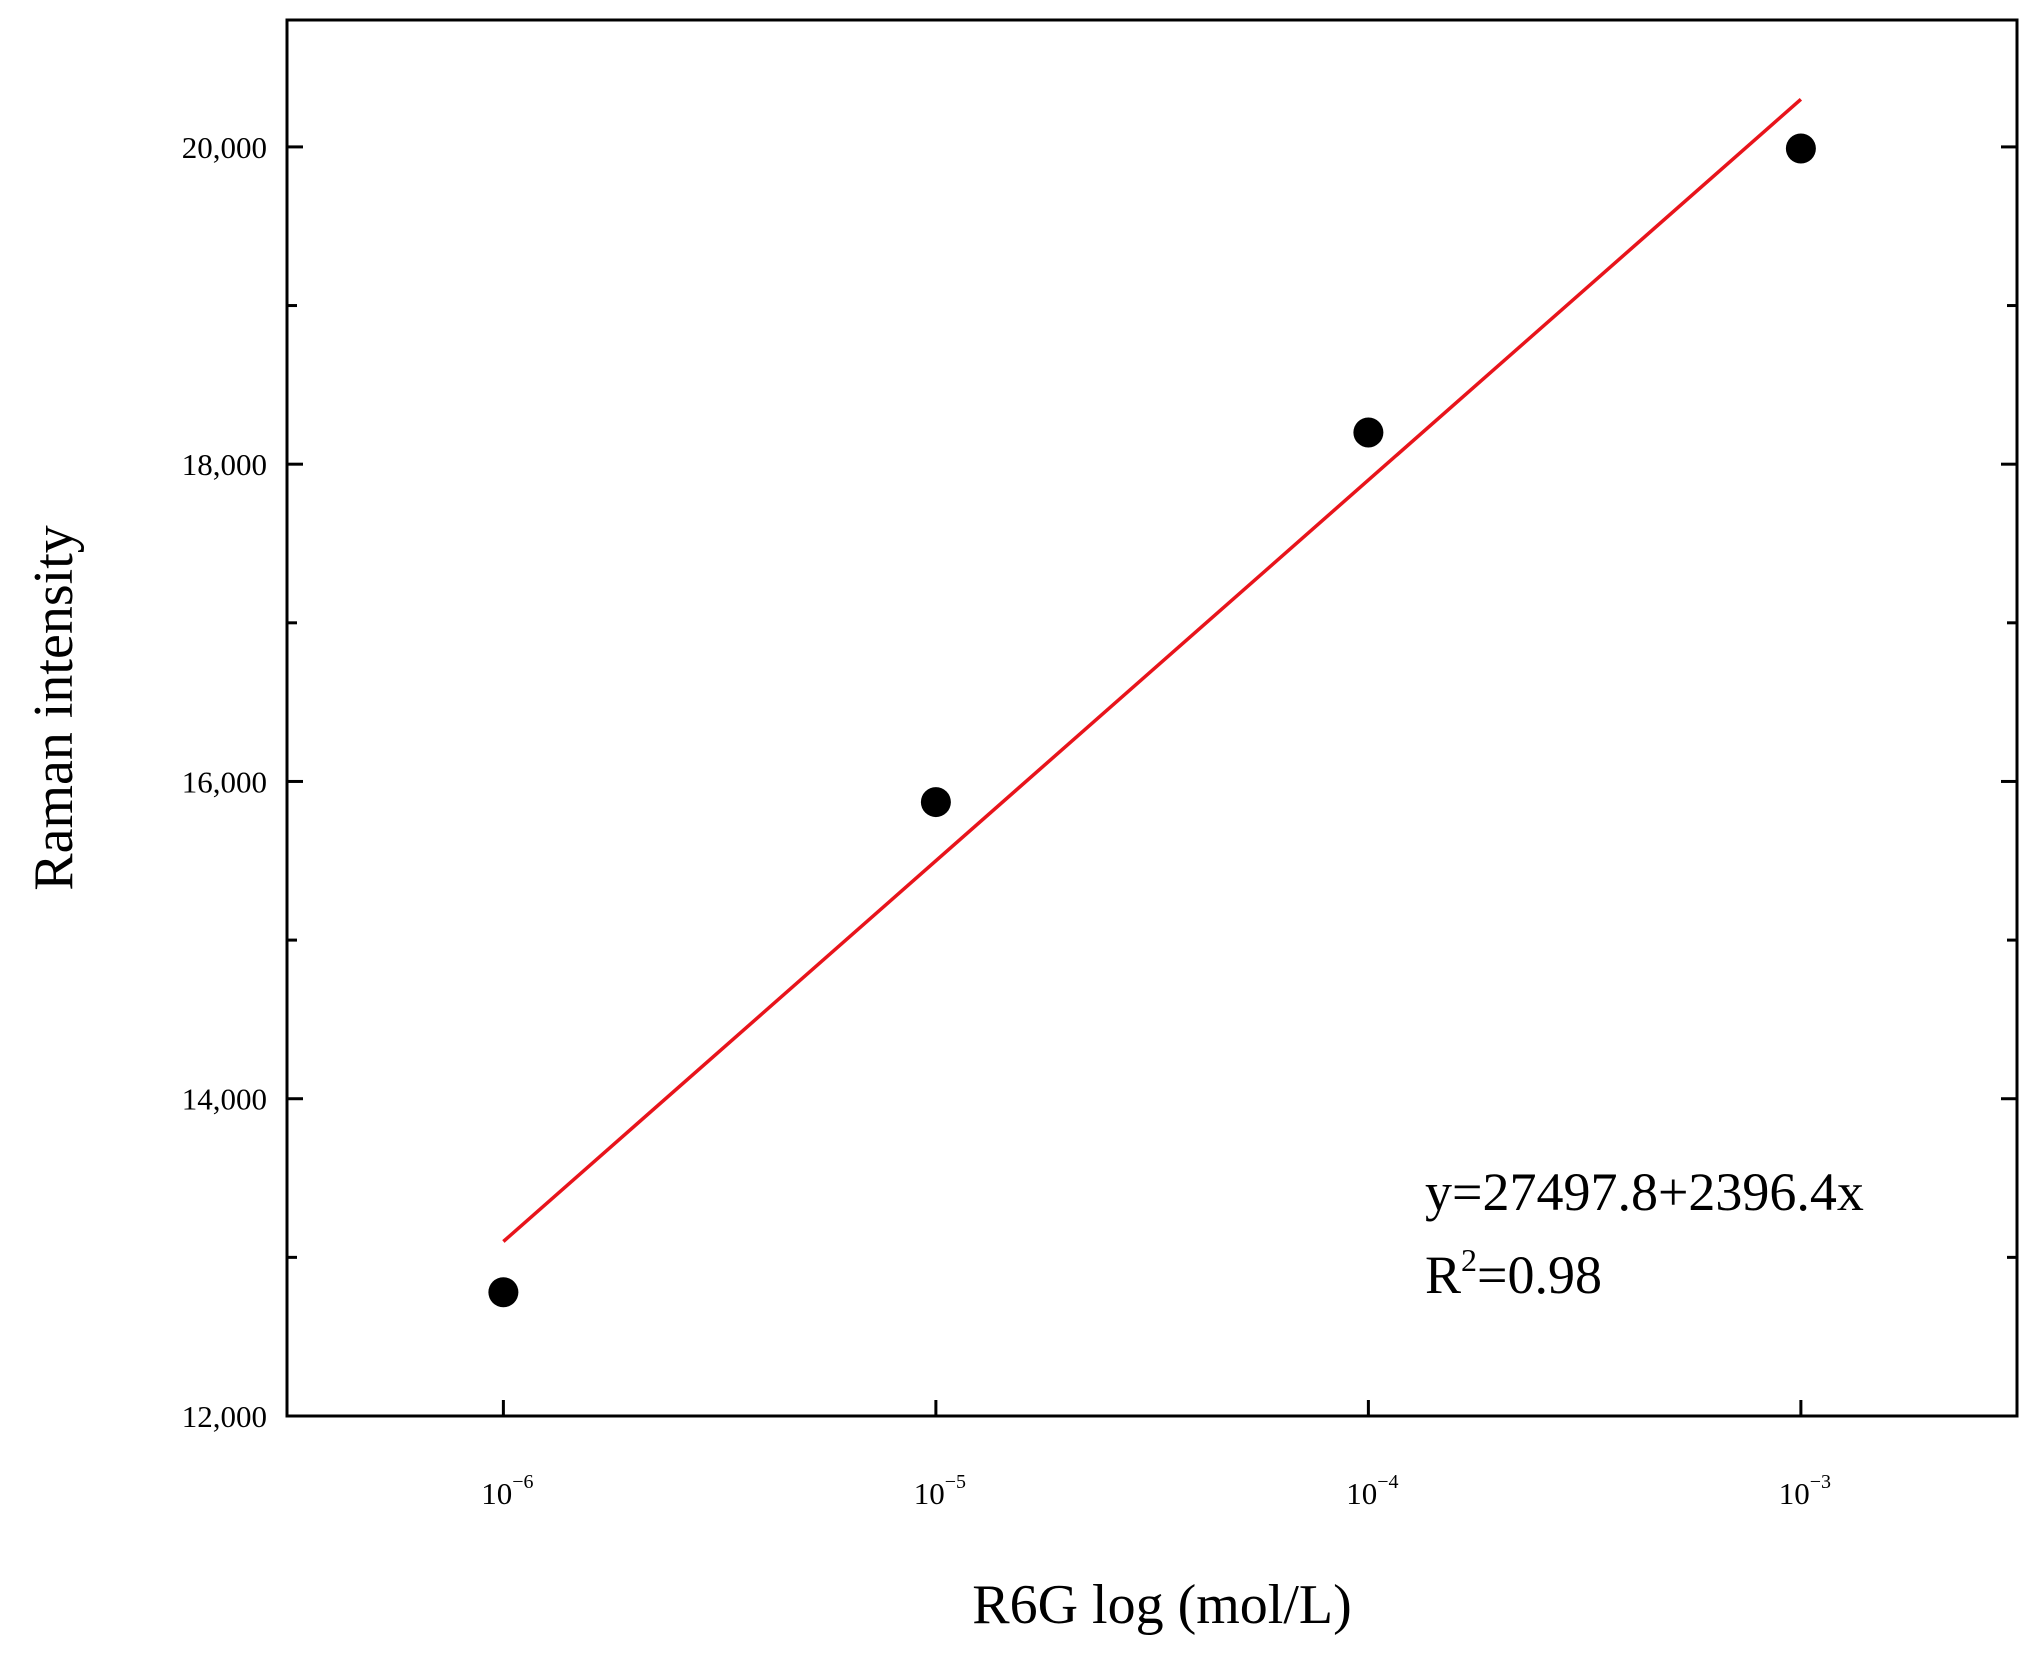  What do you see at coordinates (224, 464) in the screenshot?
I see `y-tick-label: 18,000` at bounding box center [224, 464].